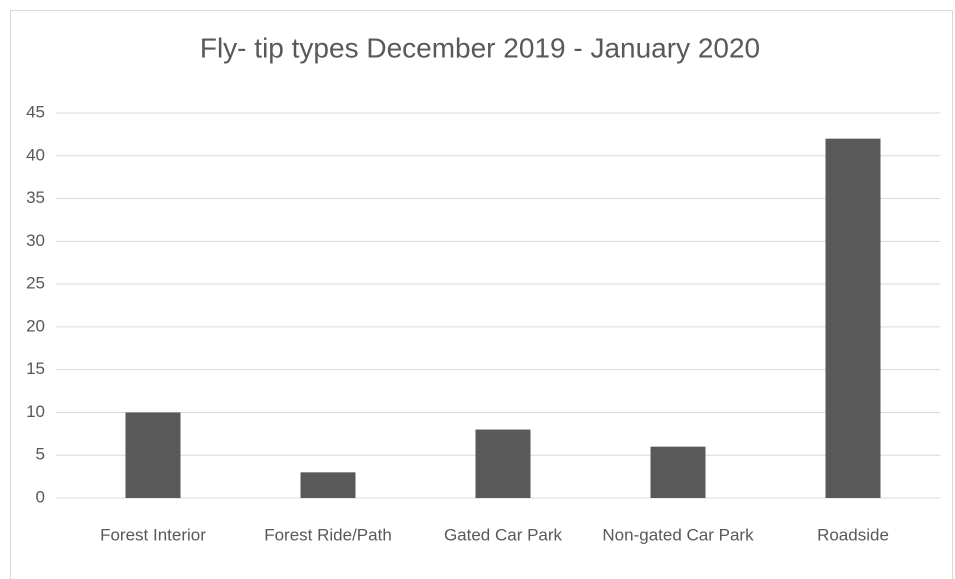 Image resolution: width=955 pixels, height=579 pixels. Describe the element at coordinates (40, 496) in the screenshot. I see `y-tick-label: 0` at that location.